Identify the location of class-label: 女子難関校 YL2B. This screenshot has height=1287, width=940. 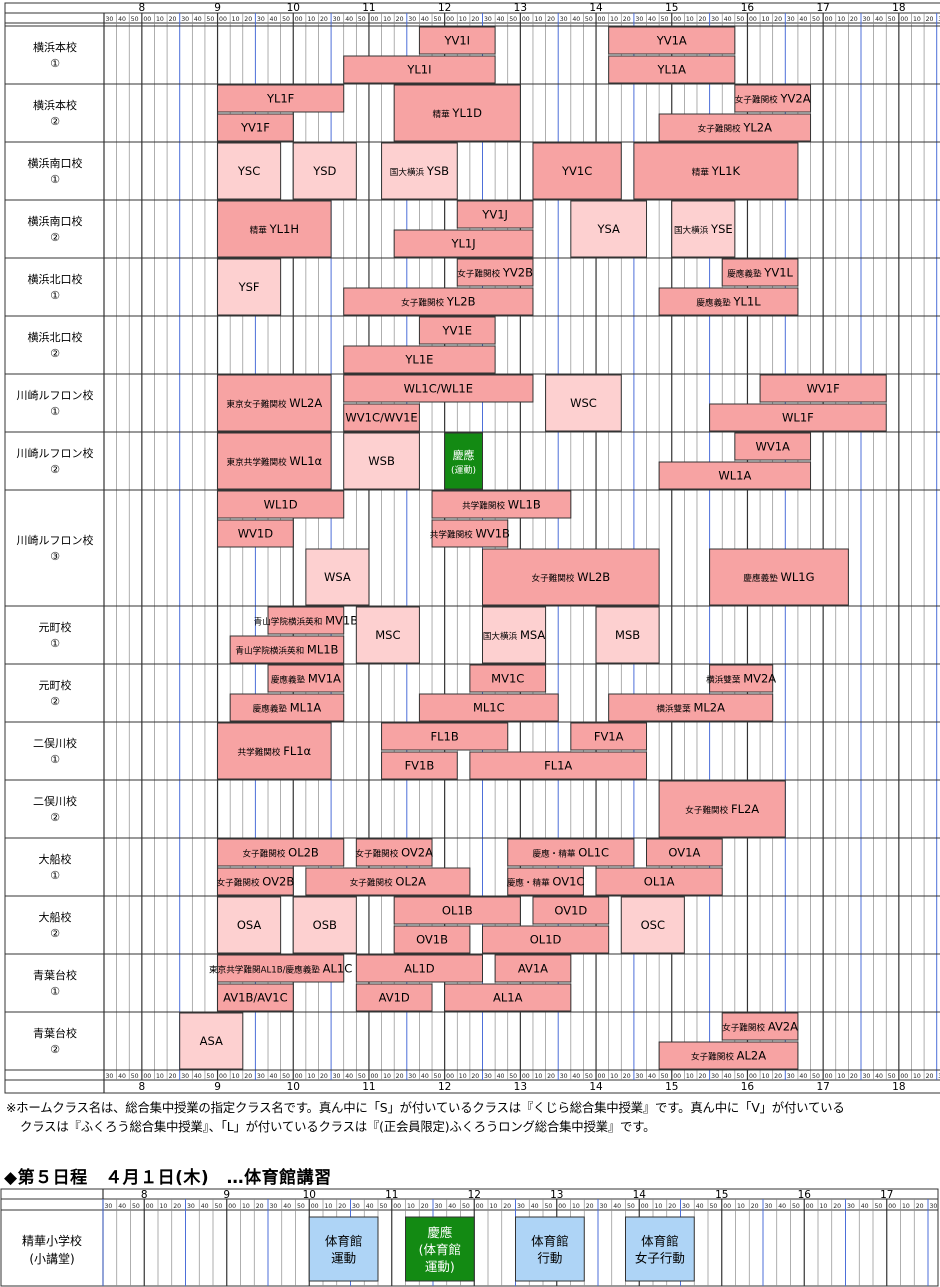
(438, 302).